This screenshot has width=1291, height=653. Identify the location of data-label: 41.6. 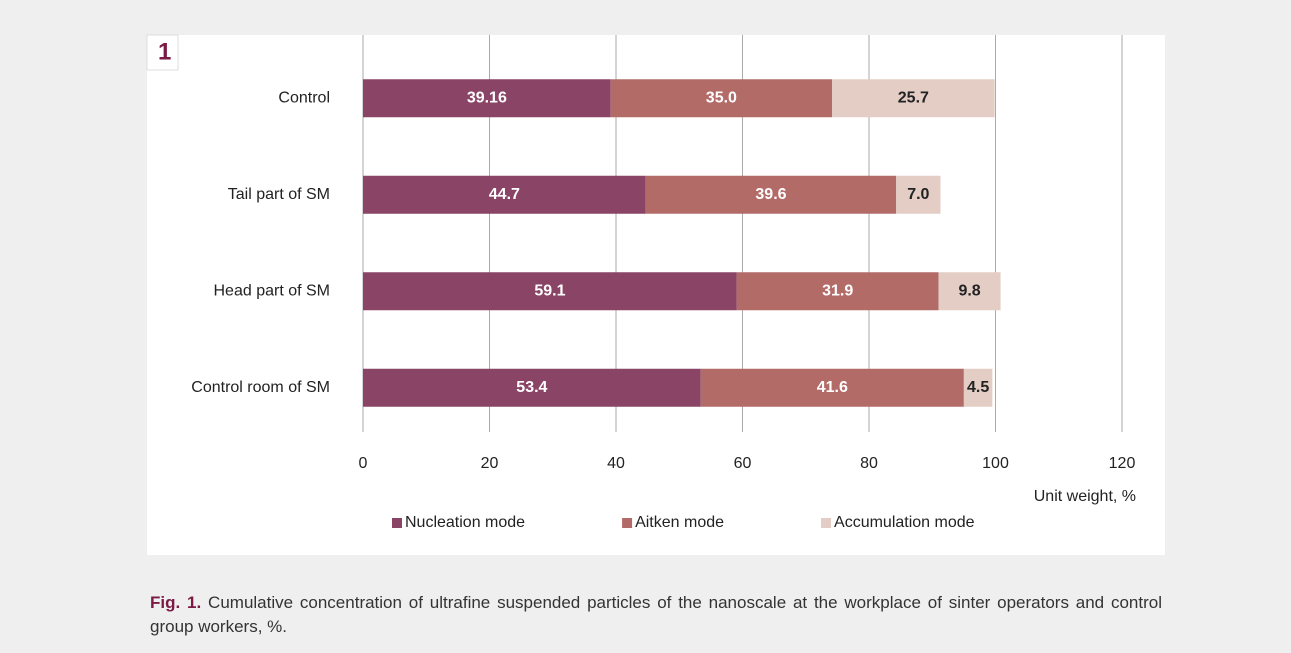
(832, 387).